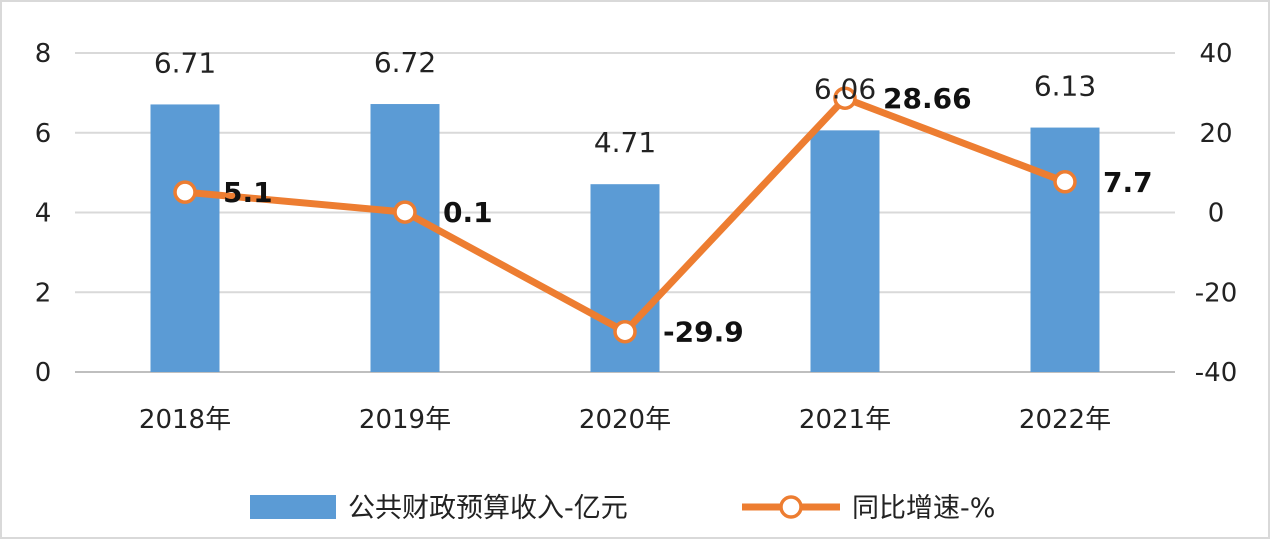 The image size is (1270, 539). Describe the element at coordinates (185, 62) in the screenshot. I see `bar-value-label: 6.71` at that location.